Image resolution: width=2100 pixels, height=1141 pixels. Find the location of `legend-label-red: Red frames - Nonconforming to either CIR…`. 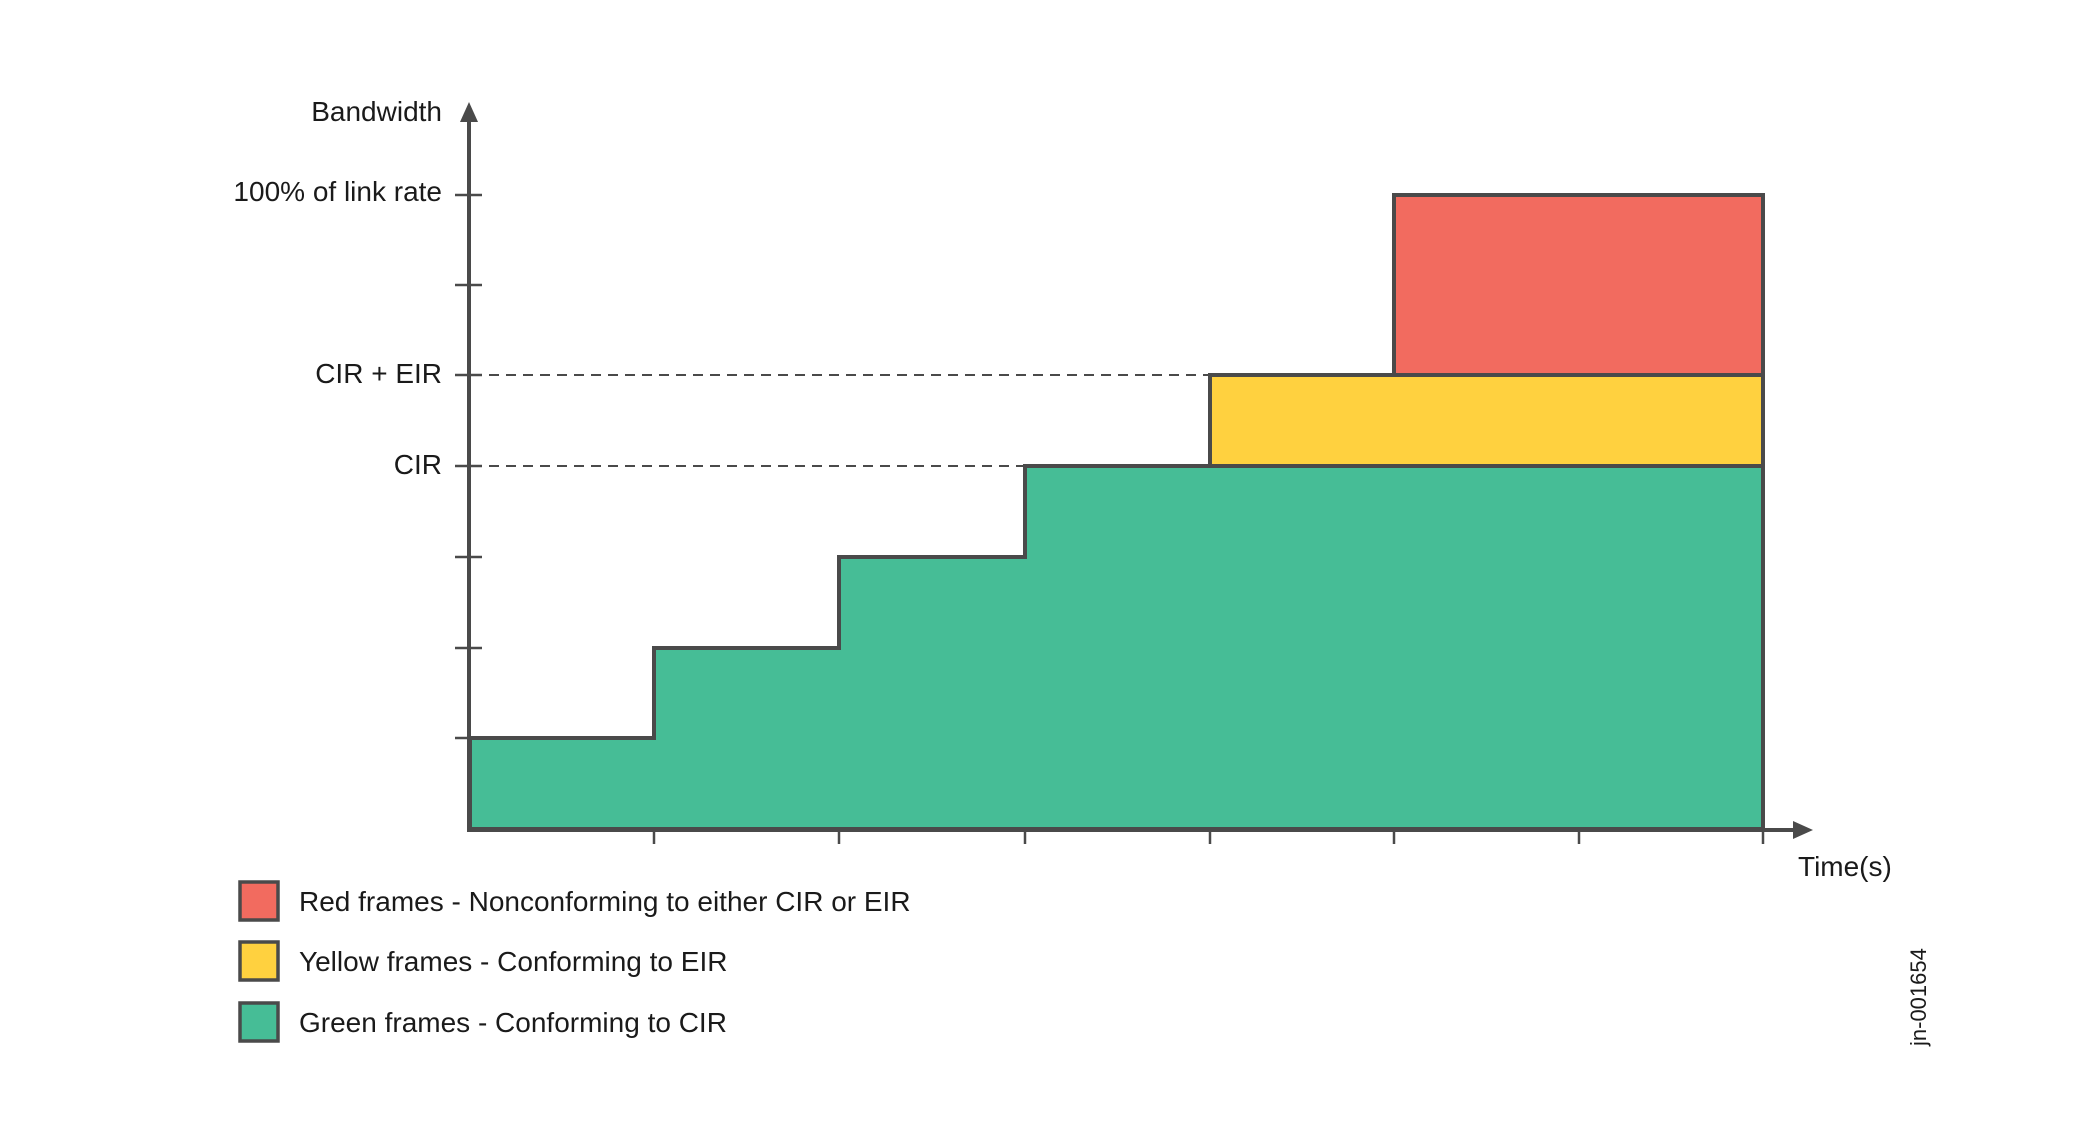

legend-label-red: Red frames - Nonconforming to either CIR… is located at coordinates (605, 901).